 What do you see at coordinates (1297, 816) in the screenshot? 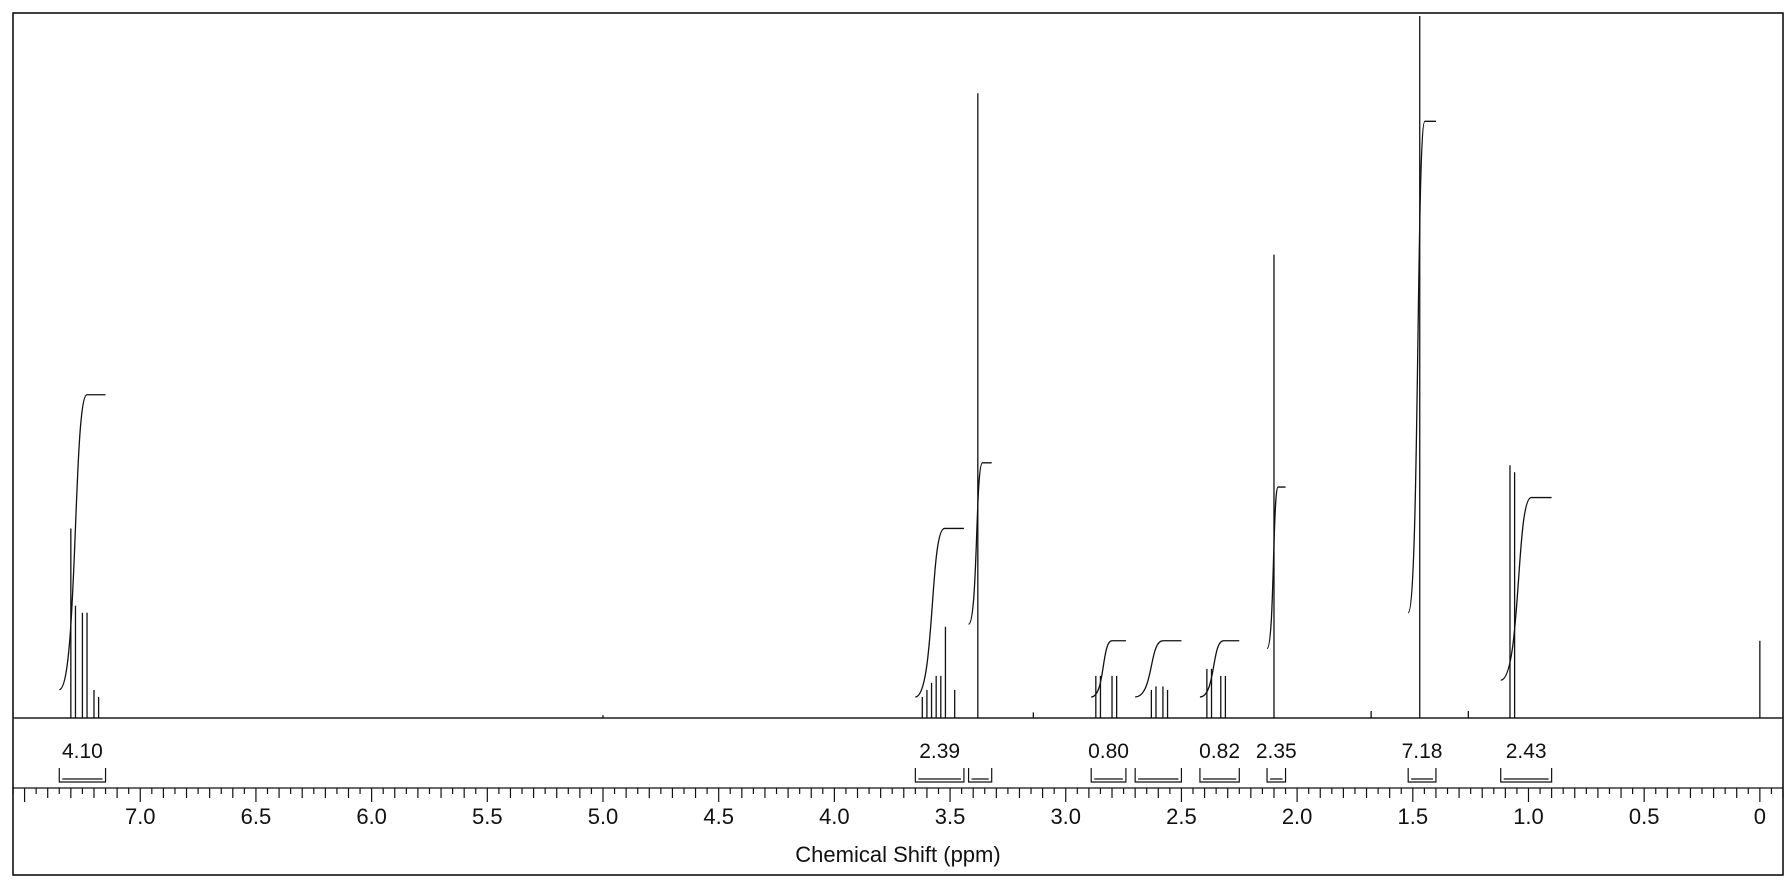
I see `x-tick-label: 2.0` at bounding box center [1297, 816].